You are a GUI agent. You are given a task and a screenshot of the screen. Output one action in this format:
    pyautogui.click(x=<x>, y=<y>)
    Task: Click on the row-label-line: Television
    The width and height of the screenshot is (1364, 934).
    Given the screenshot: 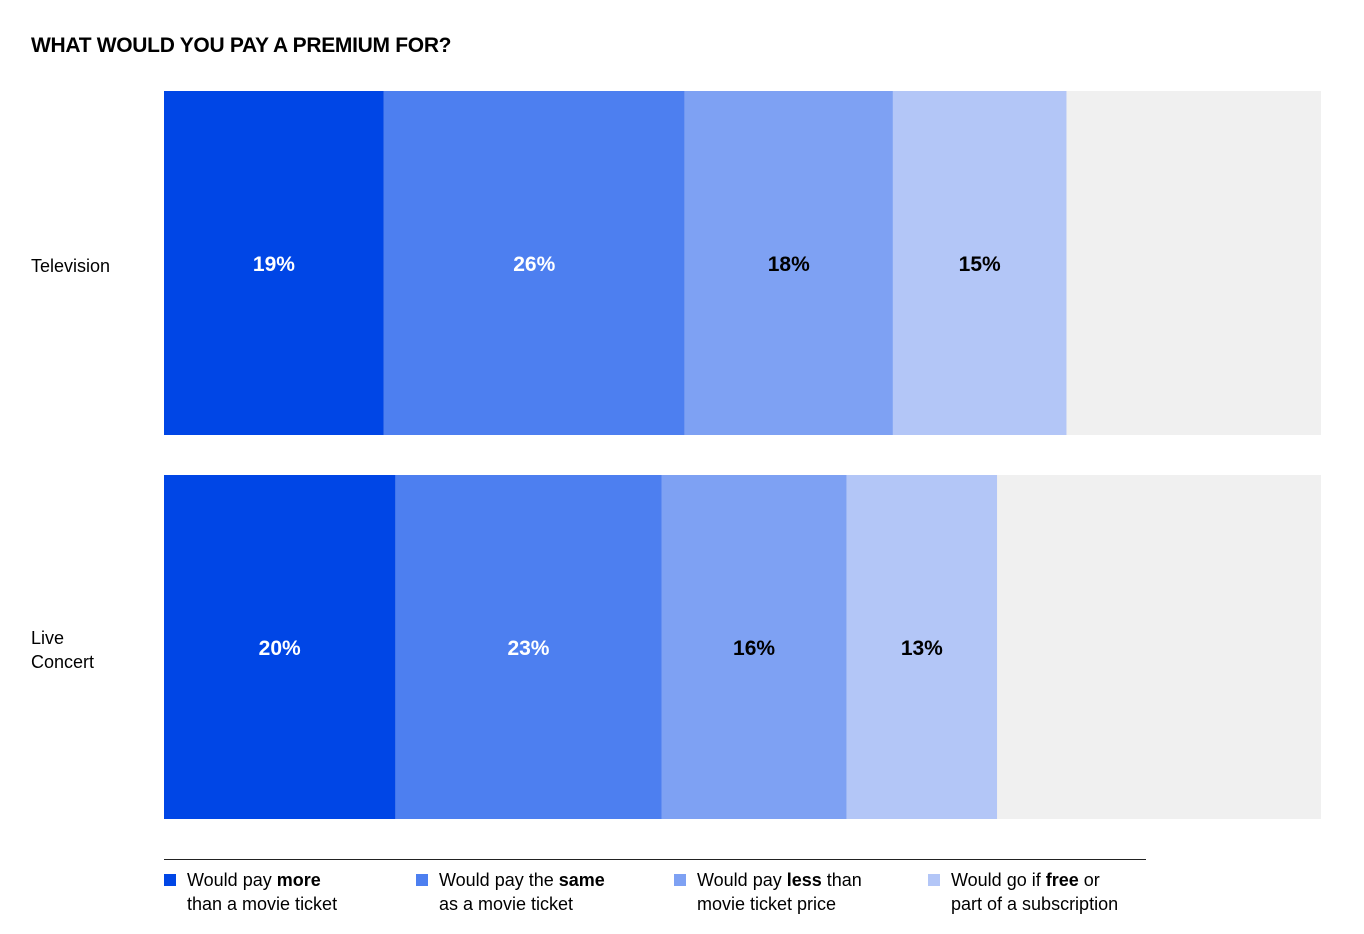 What is the action you would take?
    pyautogui.click(x=71, y=266)
    